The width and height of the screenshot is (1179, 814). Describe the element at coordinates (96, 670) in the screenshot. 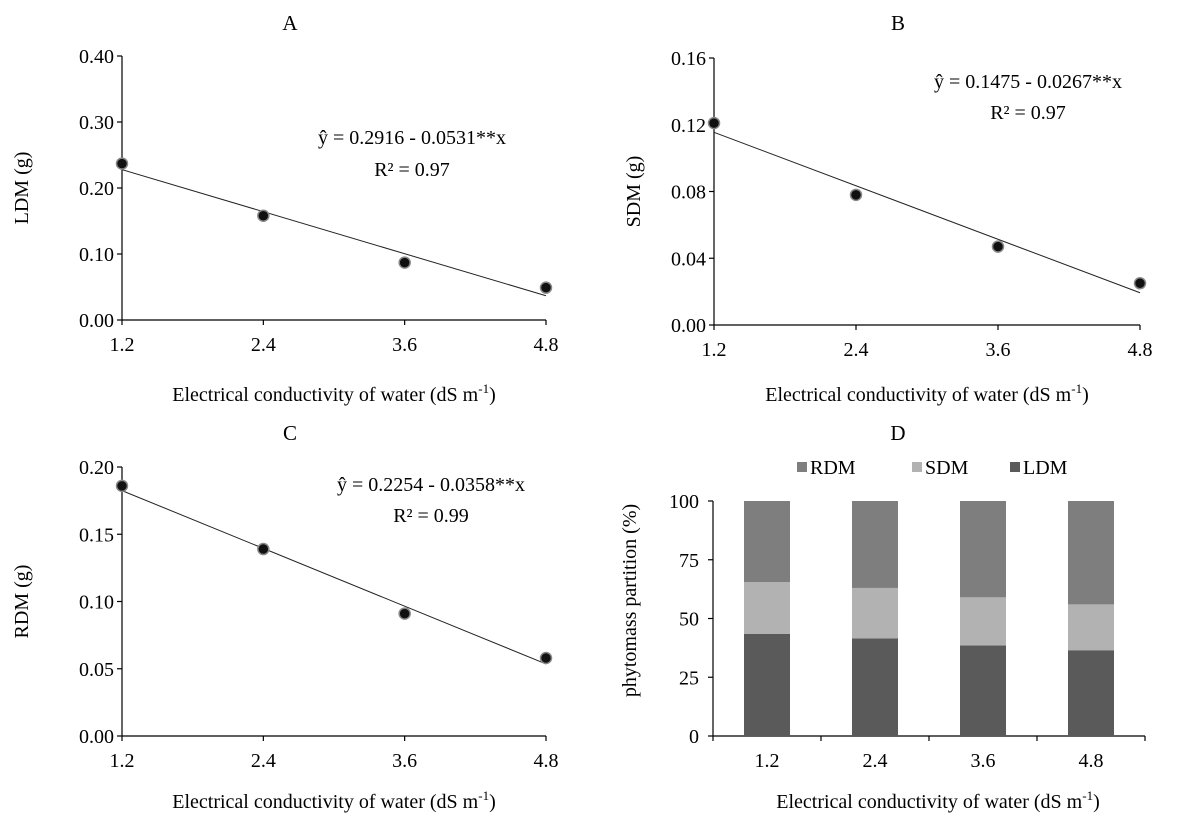

I see `y-tick-label: 0.05` at that location.